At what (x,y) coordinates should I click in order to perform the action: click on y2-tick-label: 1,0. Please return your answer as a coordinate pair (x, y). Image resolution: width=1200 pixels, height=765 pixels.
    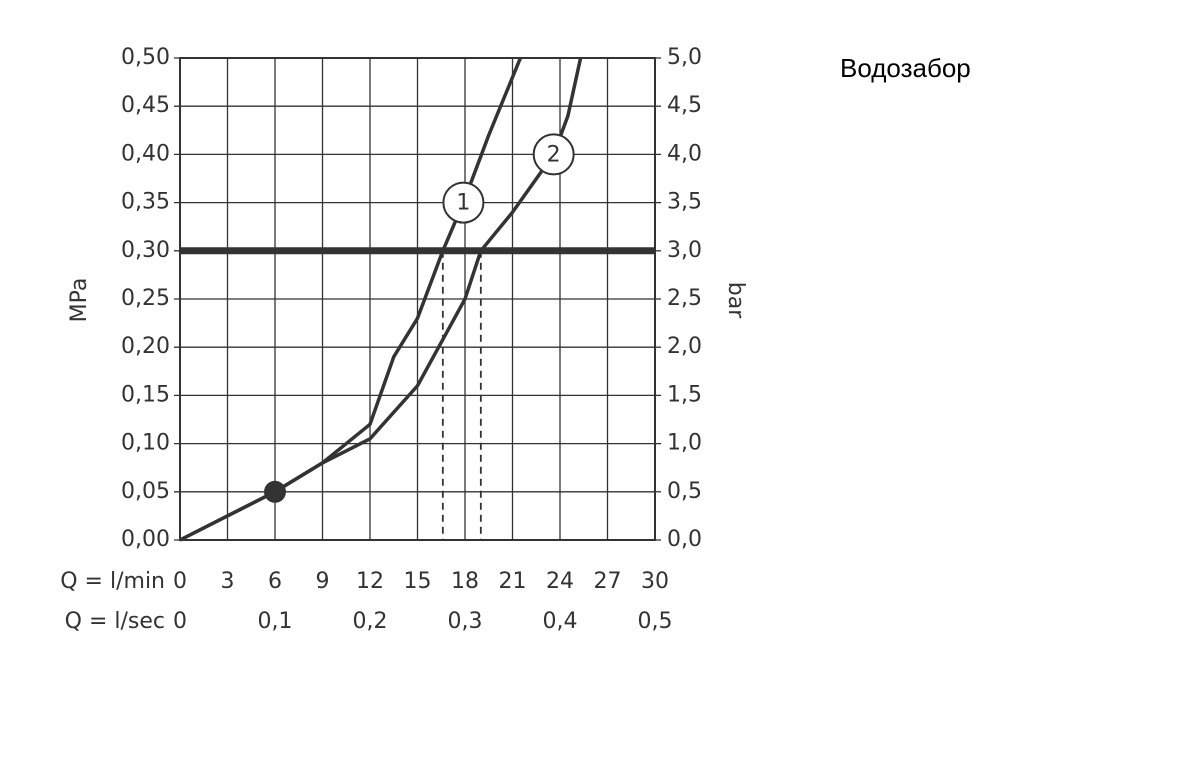
    Looking at the image, I should click on (684, 443).